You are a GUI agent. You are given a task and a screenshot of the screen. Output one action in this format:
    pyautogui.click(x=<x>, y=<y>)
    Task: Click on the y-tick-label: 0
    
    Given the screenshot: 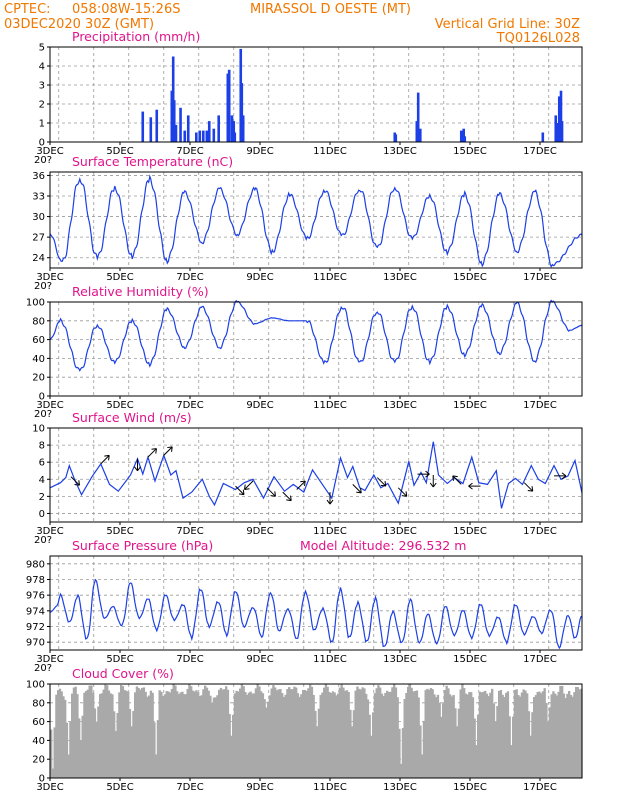 What is the action you would take?
    pyautogui.click(x=42, y=397)
    